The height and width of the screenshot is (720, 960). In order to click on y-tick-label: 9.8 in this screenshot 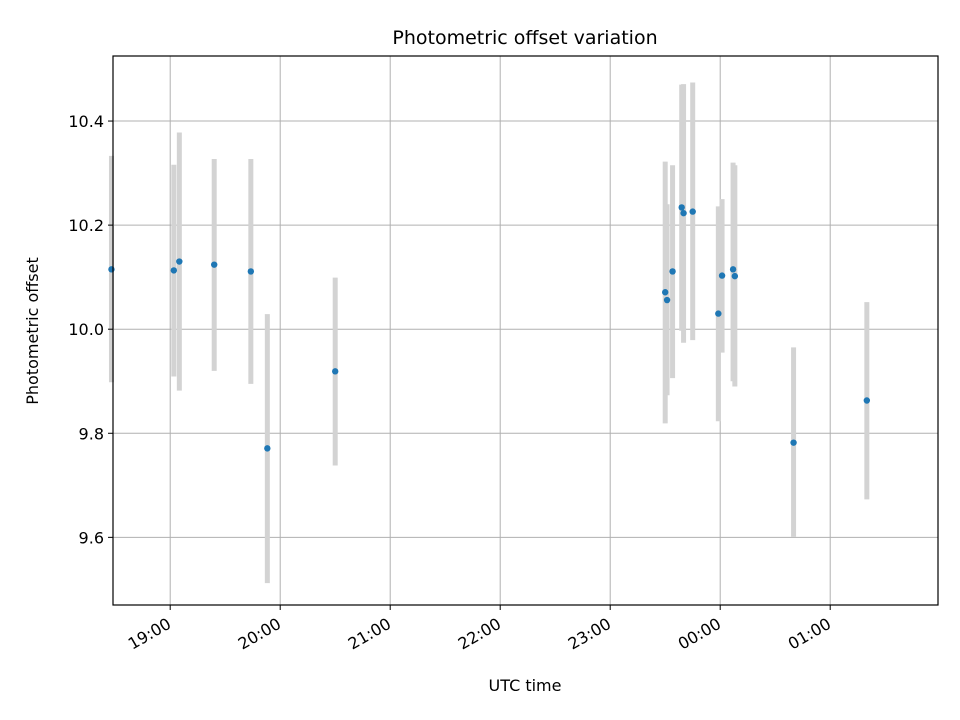, I will do `click(91, 433)`.